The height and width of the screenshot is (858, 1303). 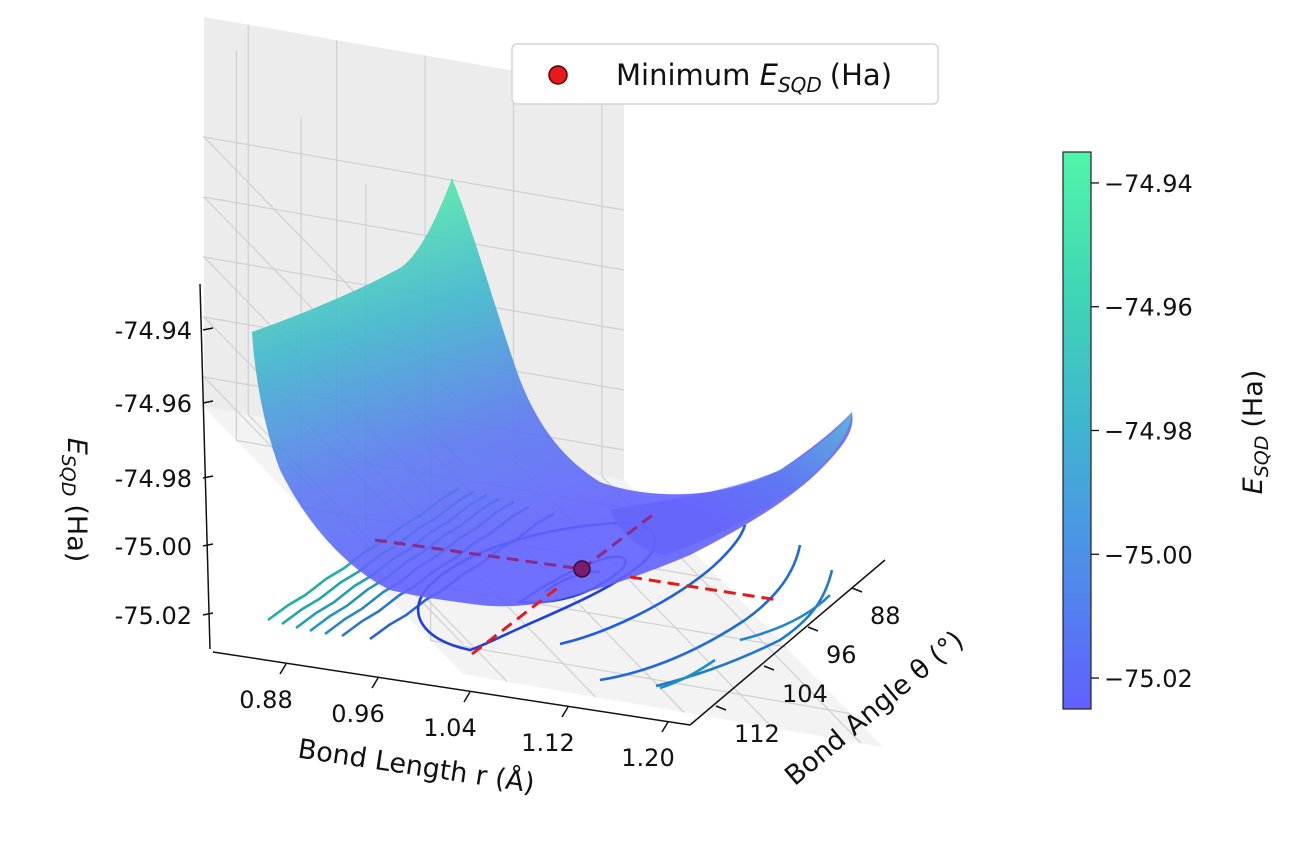 What do you see at coordinates (1148, 184) in the screenshot?
I see `colorbar-tick-label: −74.94` at bounding box center [1148, 184].